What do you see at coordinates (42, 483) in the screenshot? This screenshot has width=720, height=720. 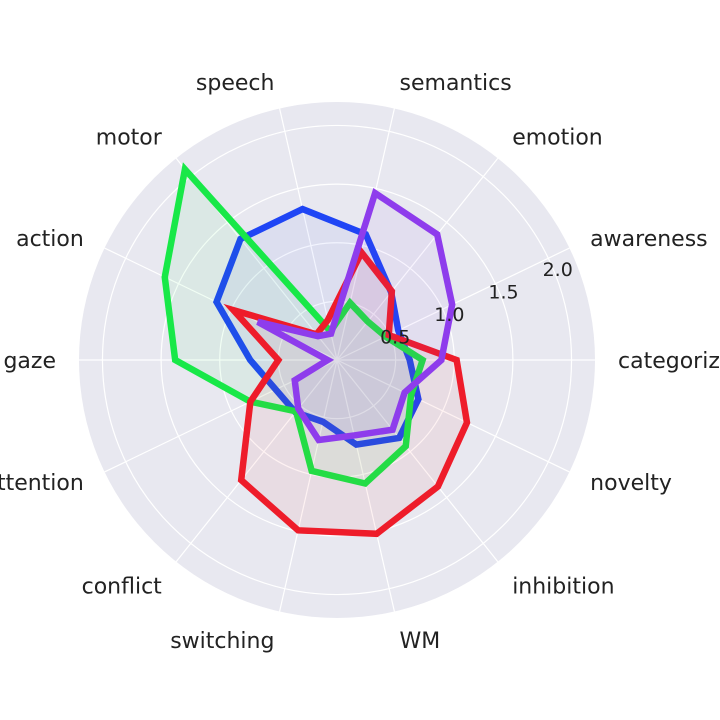 I see `axis-label: attention` at bounding box center [42, 483].